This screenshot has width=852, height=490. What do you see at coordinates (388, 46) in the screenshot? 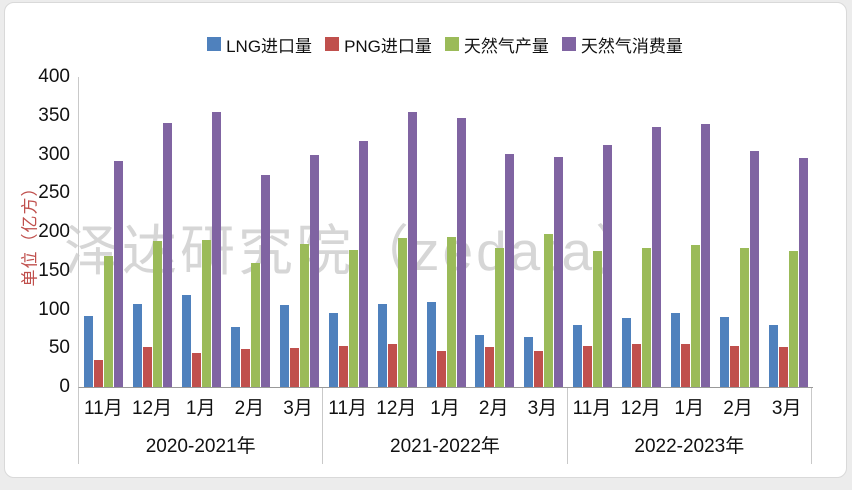
I see `legend-label: PNG进口量` at bounding box center [388, 46].